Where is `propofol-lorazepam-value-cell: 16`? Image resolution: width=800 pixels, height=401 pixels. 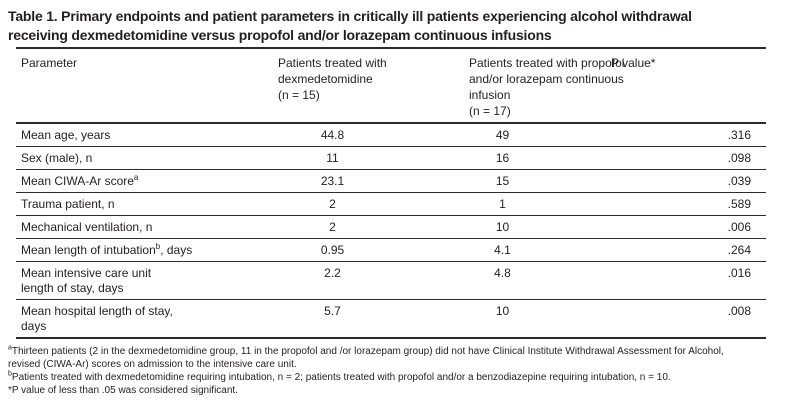 propofol-lorazepam-value-cell: 16 is located at coordinates (502, 158).